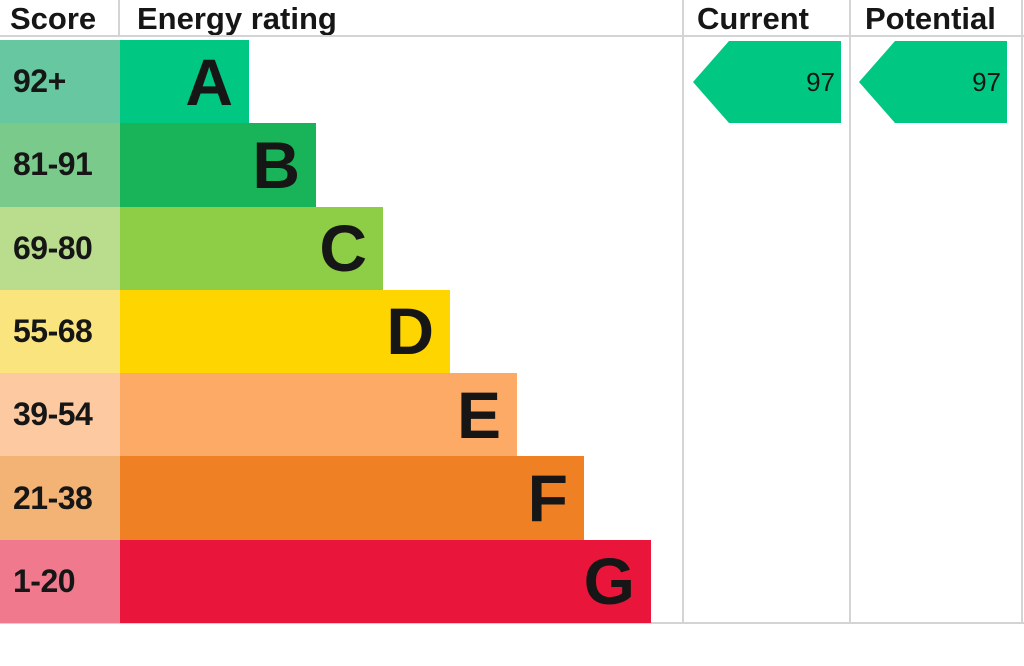  Describe the element at coordinates (753, 18) in the screenshot. I see `current-column-header: Current` at that location.